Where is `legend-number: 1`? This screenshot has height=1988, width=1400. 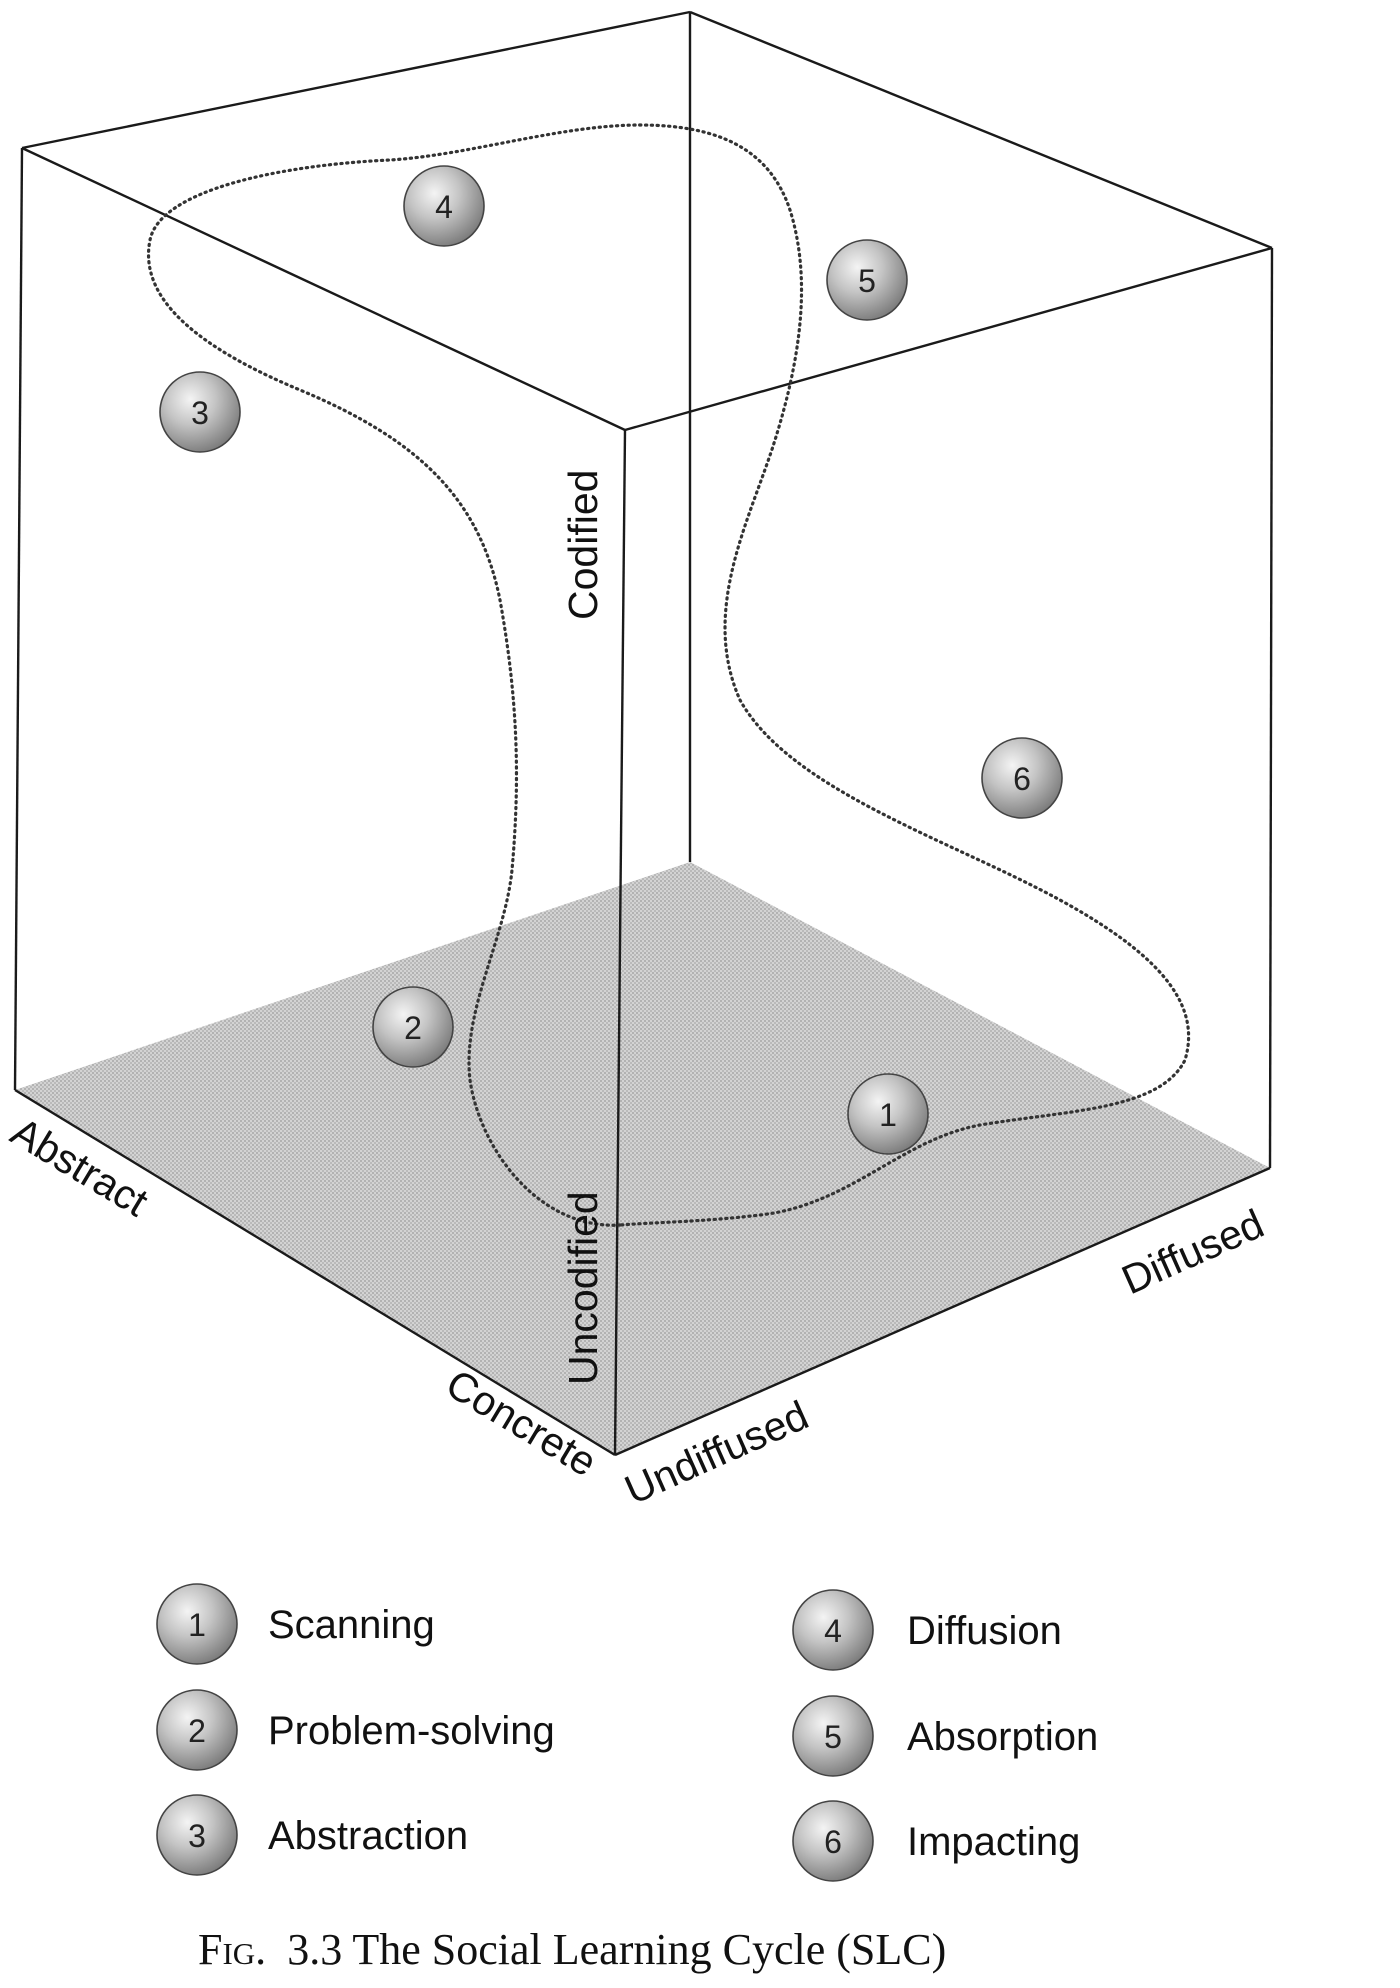 legend-number: 1 is located at coordinates (197, 1625).